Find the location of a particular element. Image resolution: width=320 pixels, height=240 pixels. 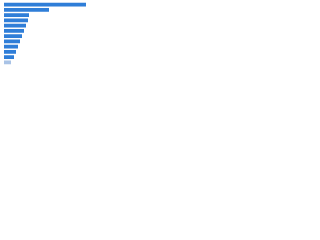

chart is located at coordinates (45, 33).